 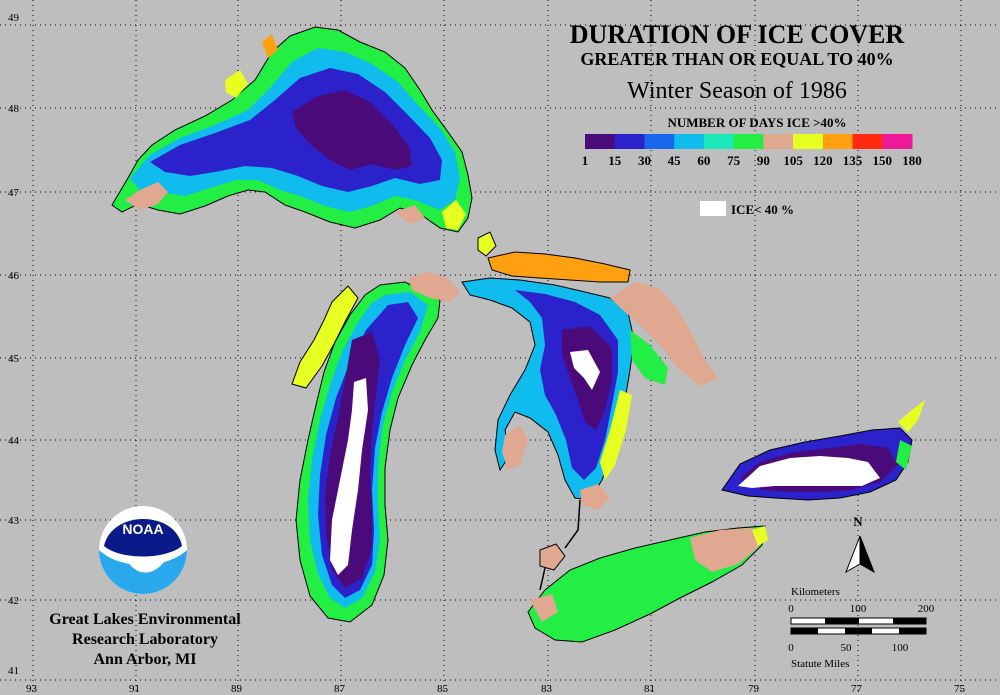 What do you see at coordinates (32, 689) in the screenshot?
I see `lon-label: 93` at bounding box center [32, 689].